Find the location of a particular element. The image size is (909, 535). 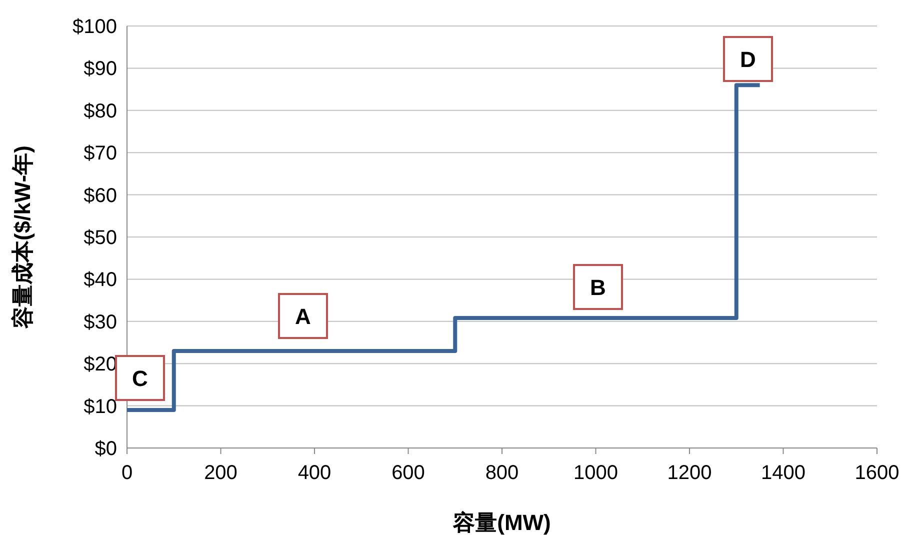

x-tick-label: 600 is located at coordinates (408, 473).